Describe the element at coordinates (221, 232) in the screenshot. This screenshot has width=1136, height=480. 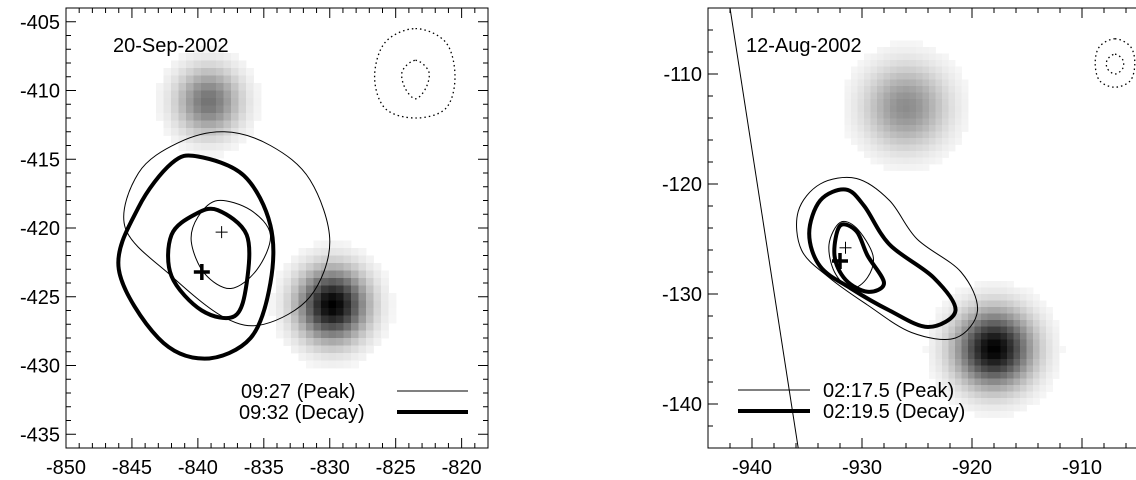
I see `centroid-marker-peak` at that location.